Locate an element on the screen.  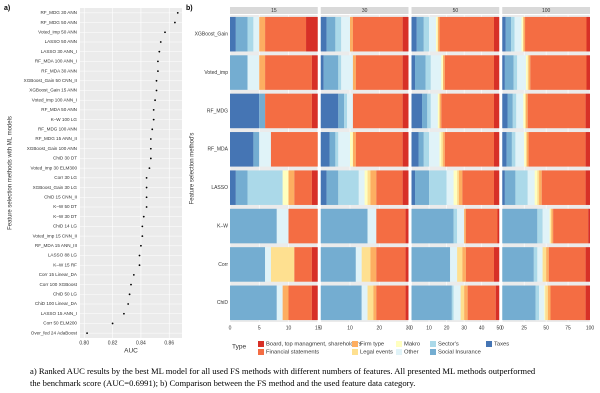
panel-label: b) is located at coordinates (189, 8).